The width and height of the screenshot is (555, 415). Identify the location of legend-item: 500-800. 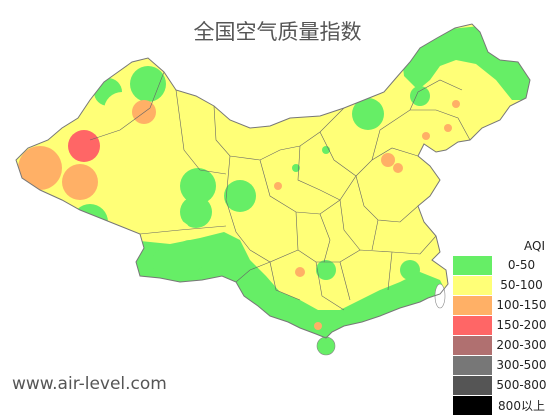
(503, 385).